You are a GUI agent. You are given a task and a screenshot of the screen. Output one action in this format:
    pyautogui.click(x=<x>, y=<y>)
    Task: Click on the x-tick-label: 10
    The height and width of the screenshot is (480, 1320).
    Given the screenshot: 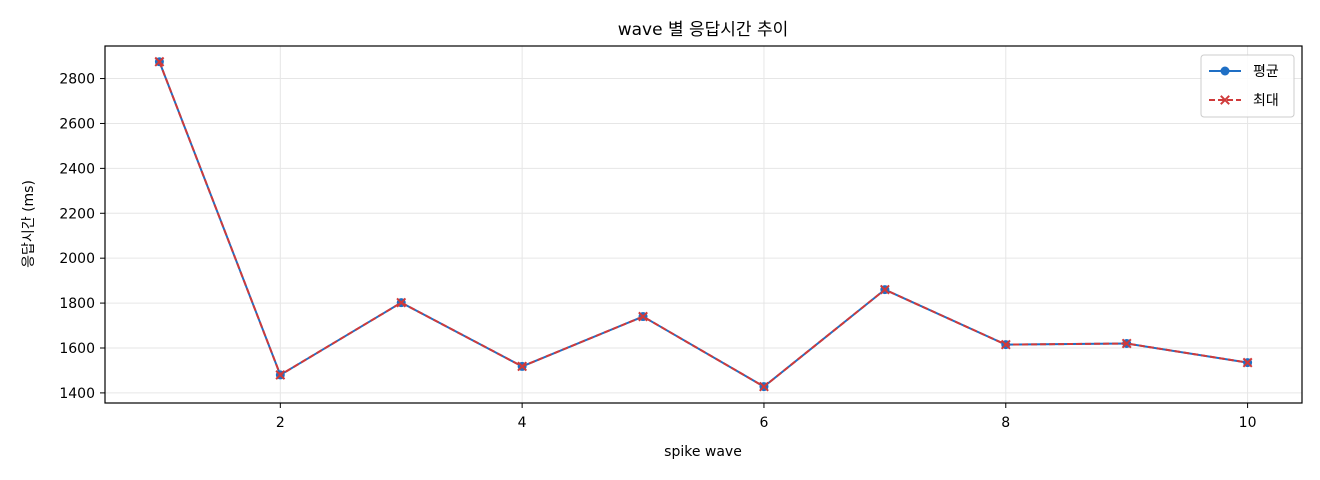 What is the action you would take?
    pyautogui.click(x=1248, y=423)
    